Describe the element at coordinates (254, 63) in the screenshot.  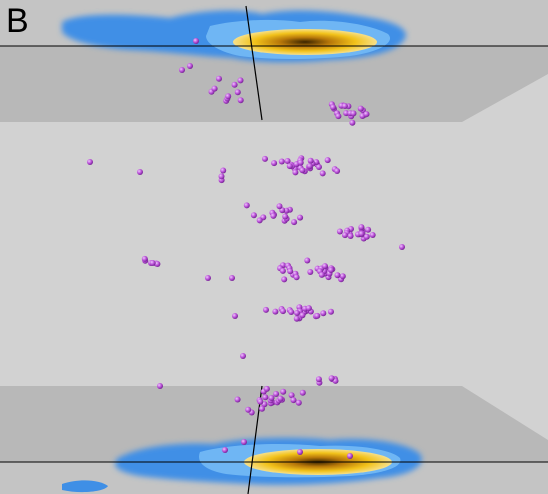
I see `upper-axis-line` at that location.